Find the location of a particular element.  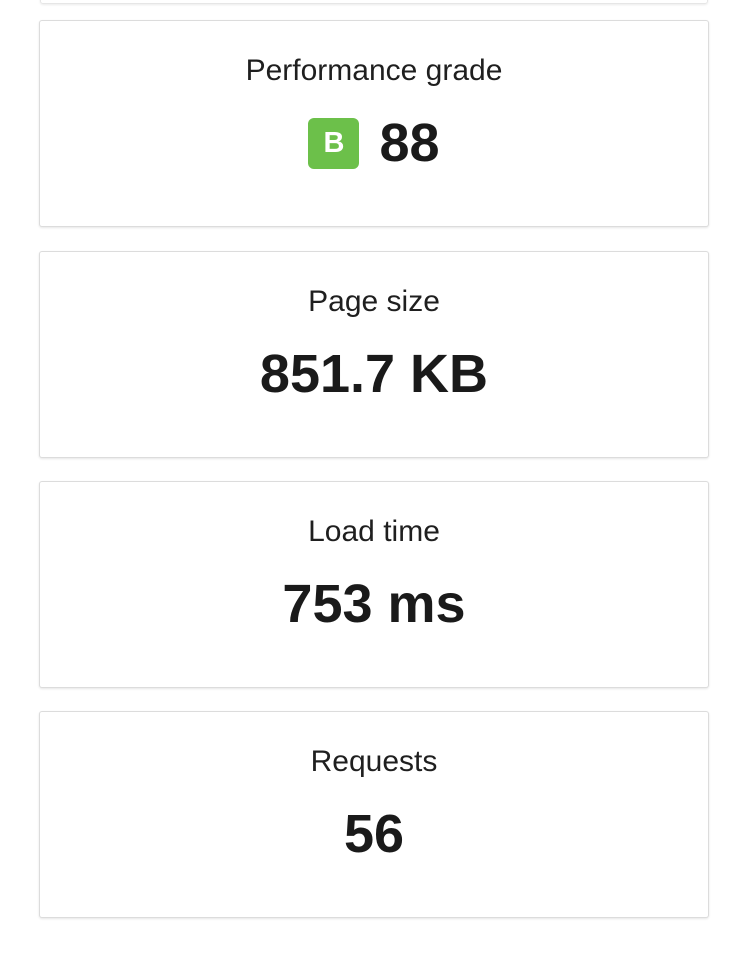

card-label: Load time is located at coordinates (374, 531).